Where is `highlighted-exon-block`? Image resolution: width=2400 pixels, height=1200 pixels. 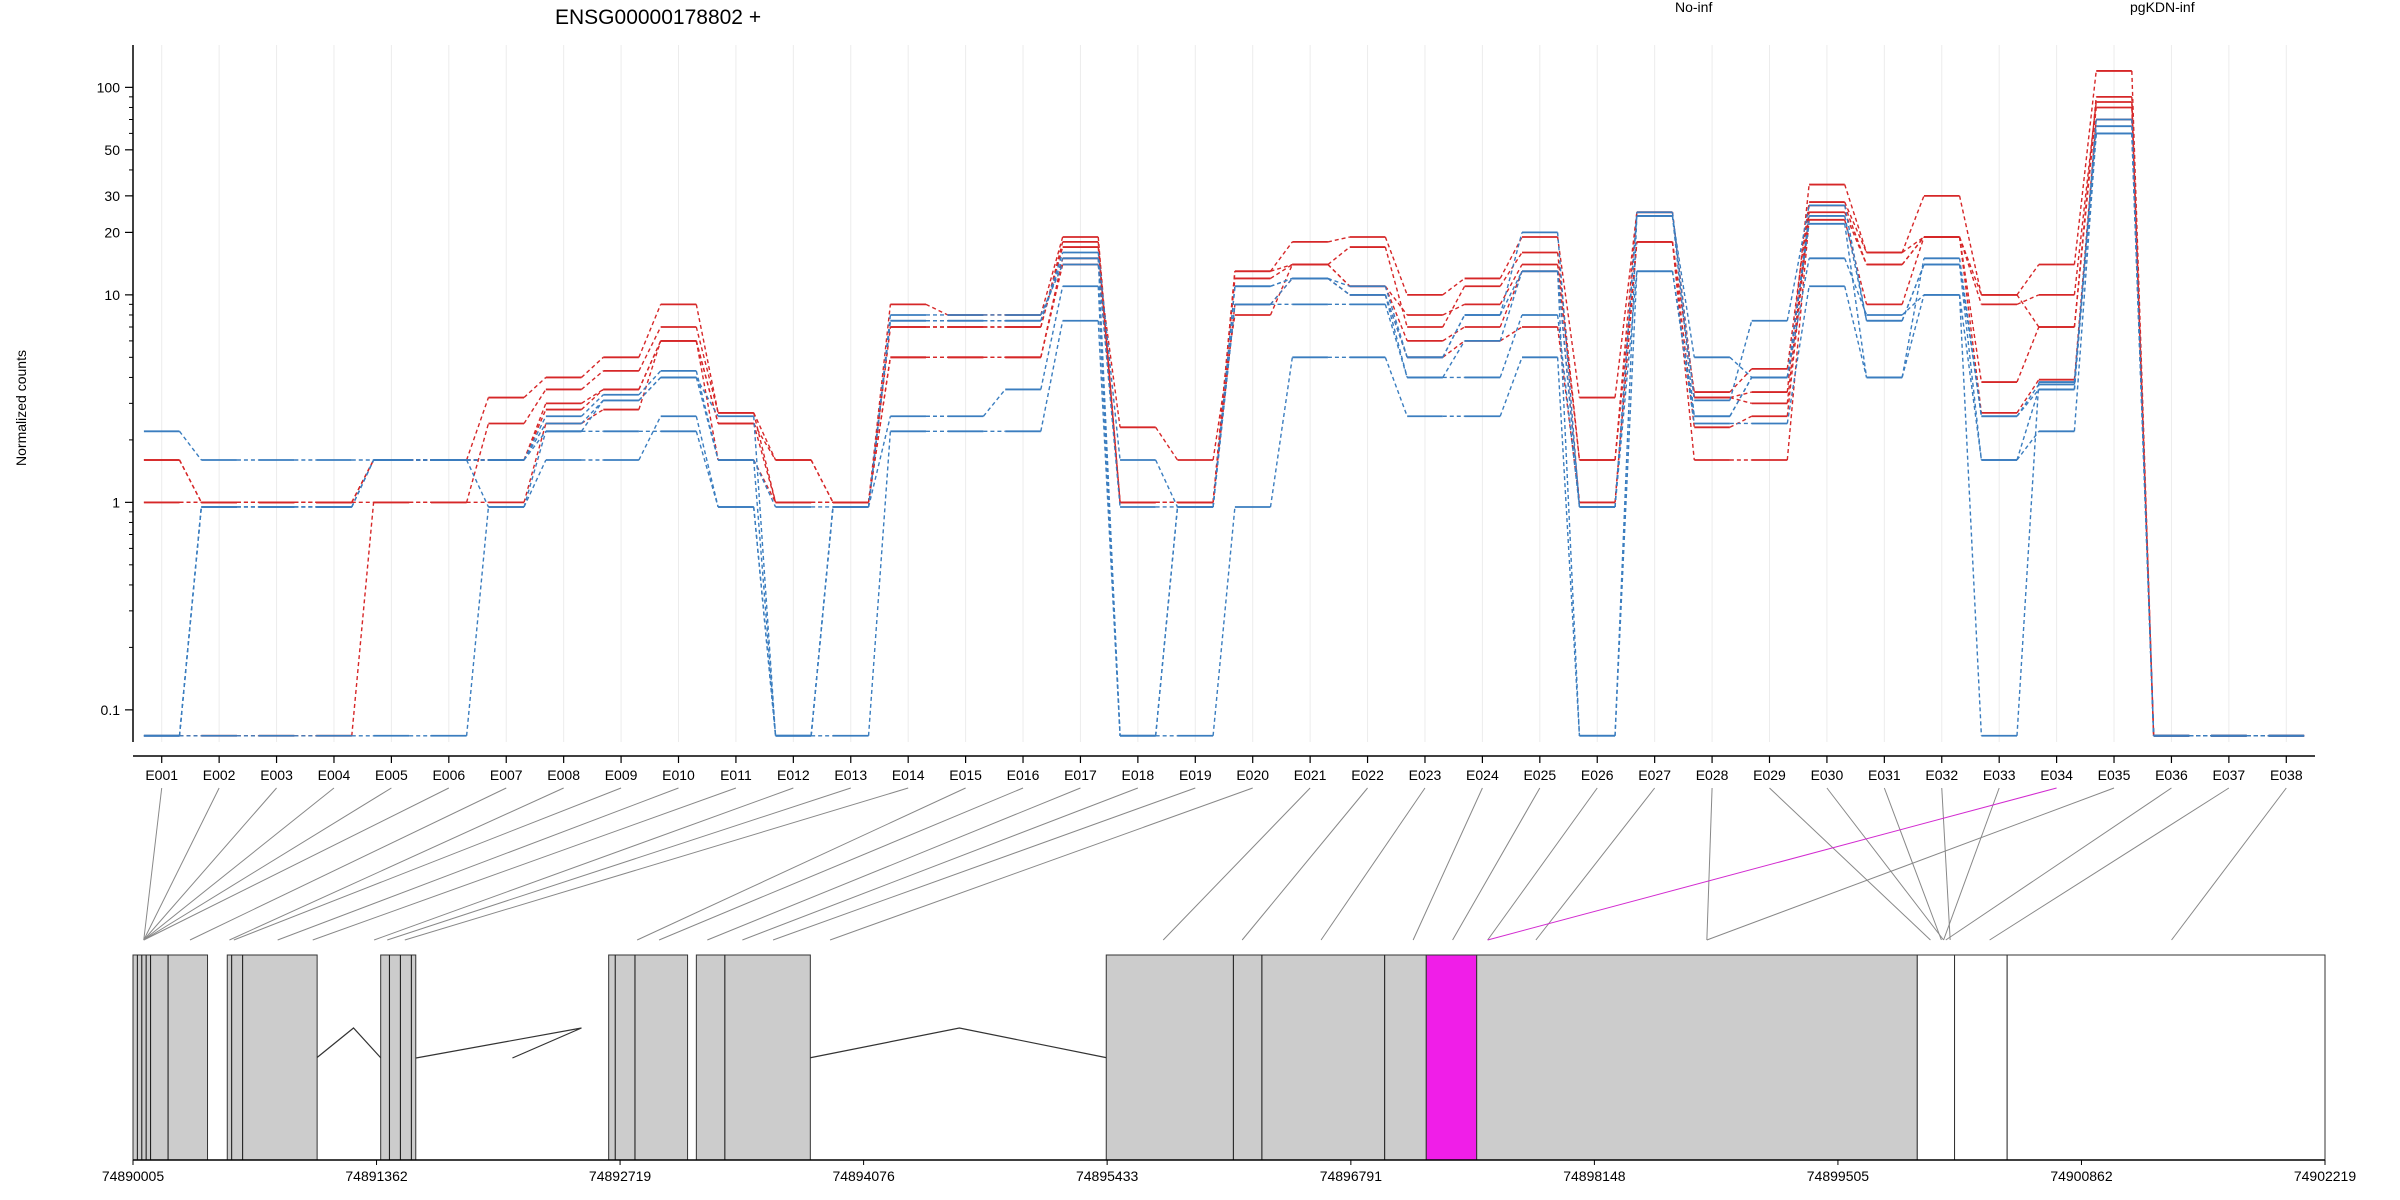 highlighted-exon-block is located at coordinates (1451, 1057).